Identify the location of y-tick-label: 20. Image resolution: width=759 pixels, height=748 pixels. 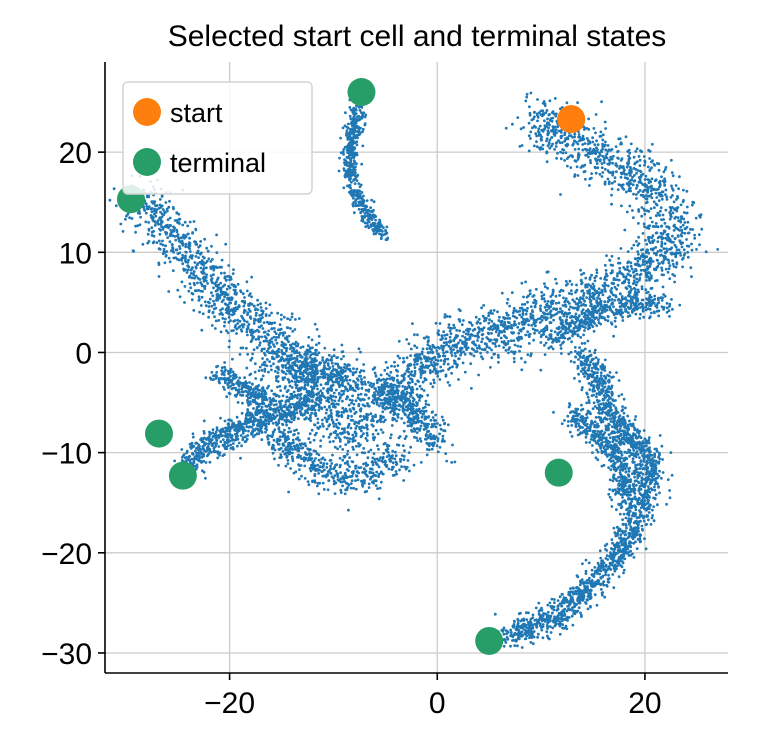
(75, 153).